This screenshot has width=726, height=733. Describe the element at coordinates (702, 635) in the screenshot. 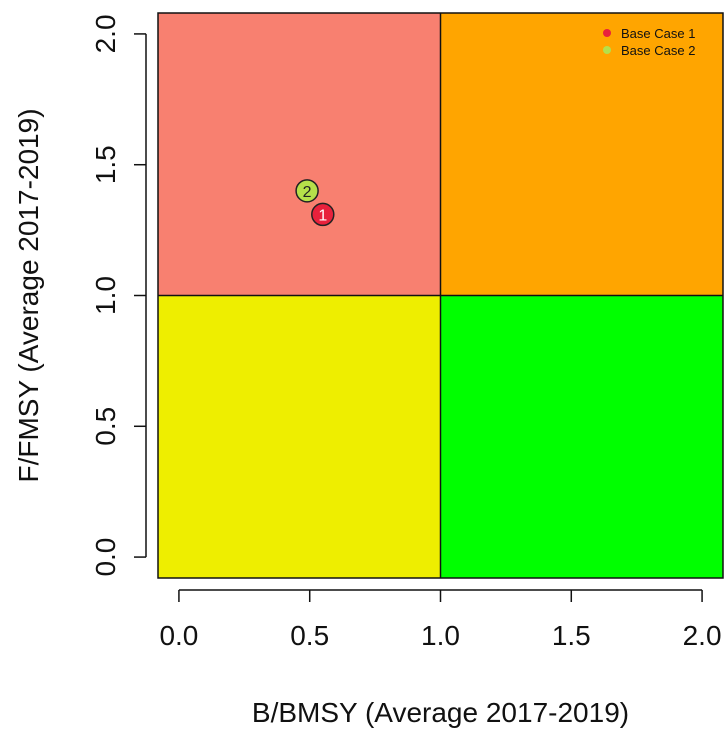

I see `x-tick-label: 2.0` at that location.